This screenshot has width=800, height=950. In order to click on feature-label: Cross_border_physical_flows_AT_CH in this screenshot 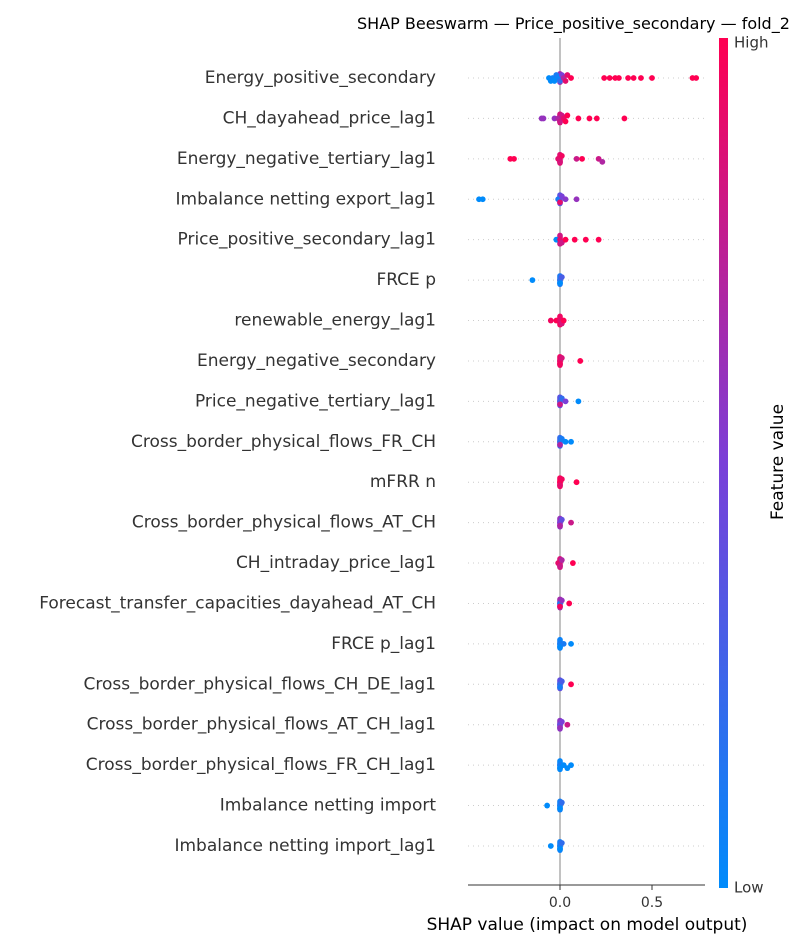, I will do `click(284, 523)`.